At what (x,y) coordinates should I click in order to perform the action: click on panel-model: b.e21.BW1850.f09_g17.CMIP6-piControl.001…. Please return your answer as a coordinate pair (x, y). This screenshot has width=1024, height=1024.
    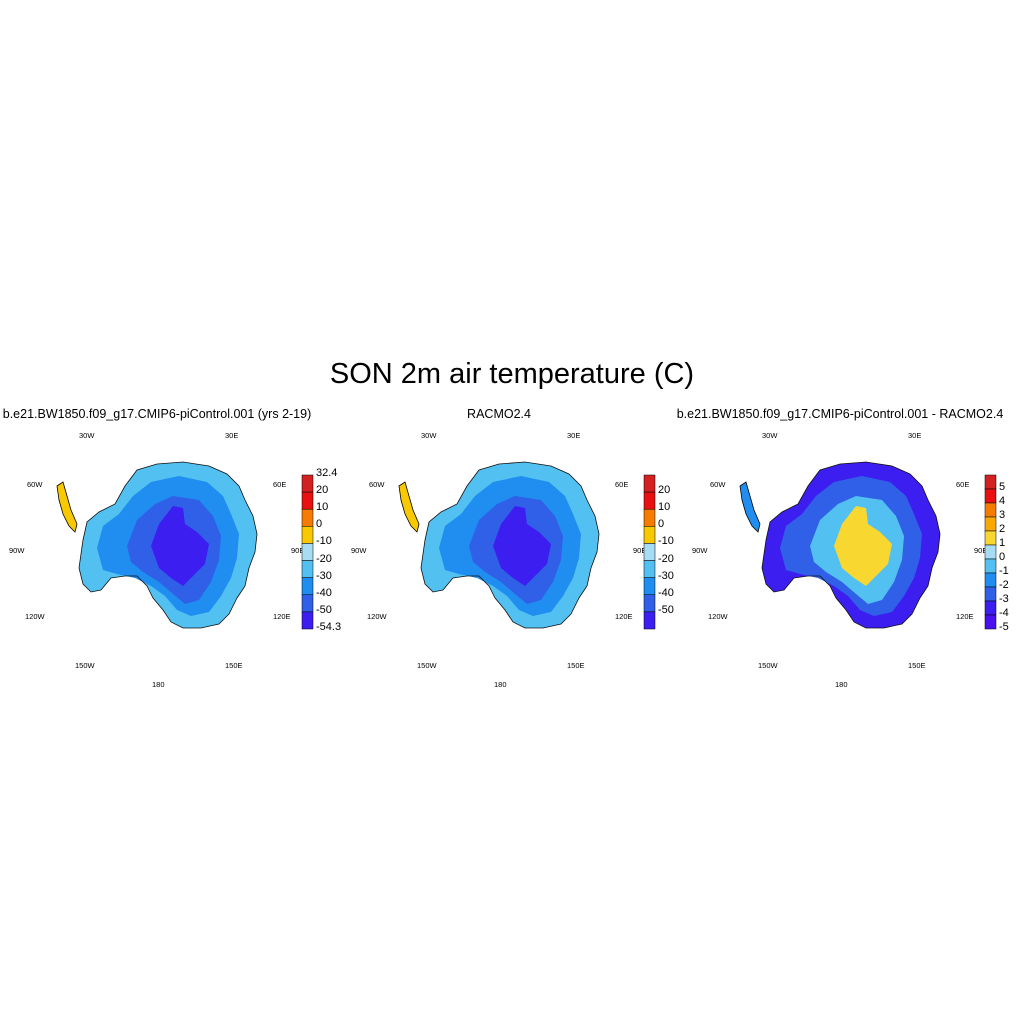
    Looking at the image, I should click on (170, 550).